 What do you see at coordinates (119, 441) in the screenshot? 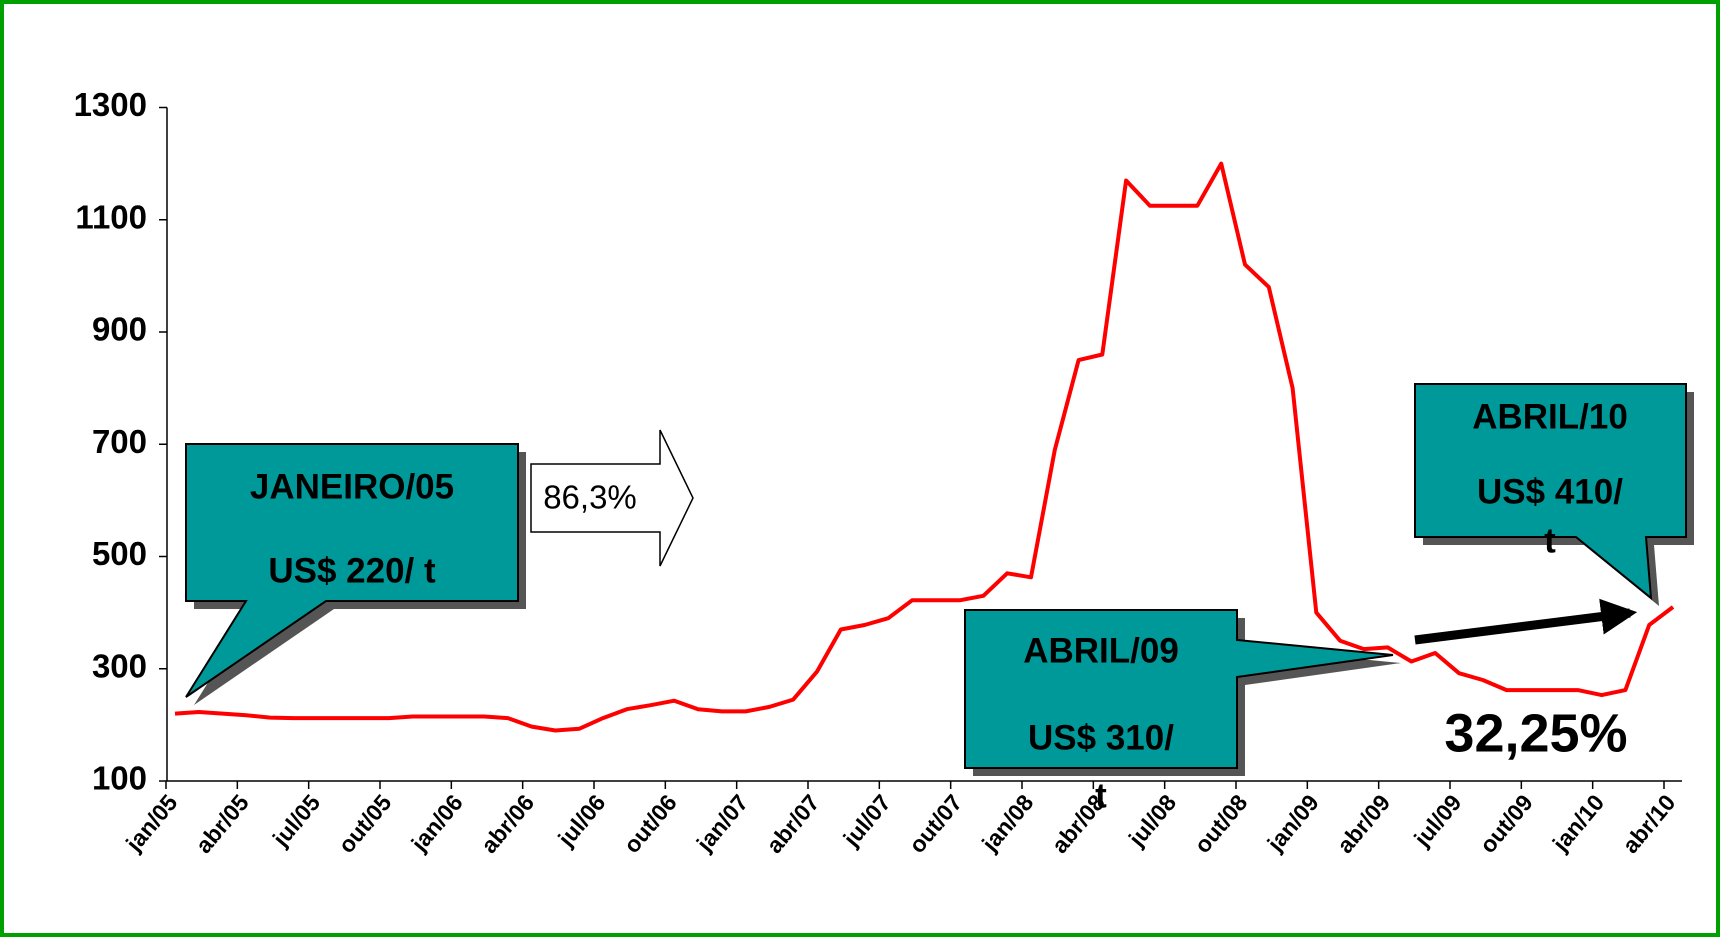
I see `y-tick-label: 700` at bounding box center [119, 441].